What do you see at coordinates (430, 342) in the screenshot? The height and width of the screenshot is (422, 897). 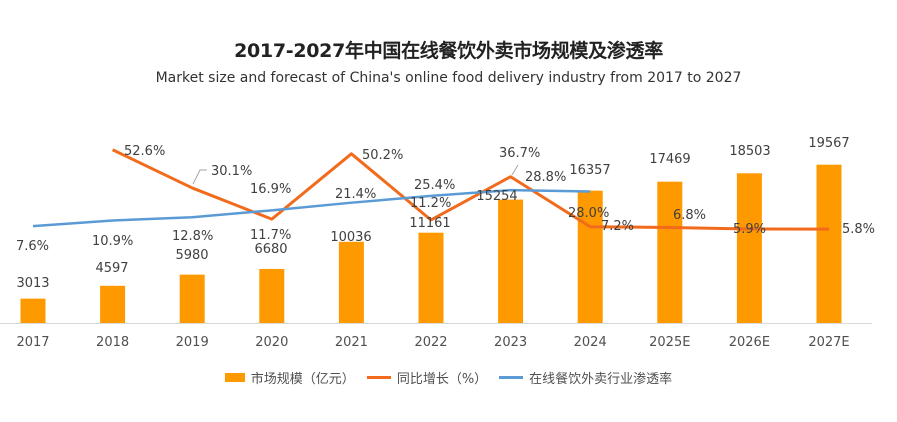 I see `x-tick-2022: 2022` at bounding box center [430, 342].